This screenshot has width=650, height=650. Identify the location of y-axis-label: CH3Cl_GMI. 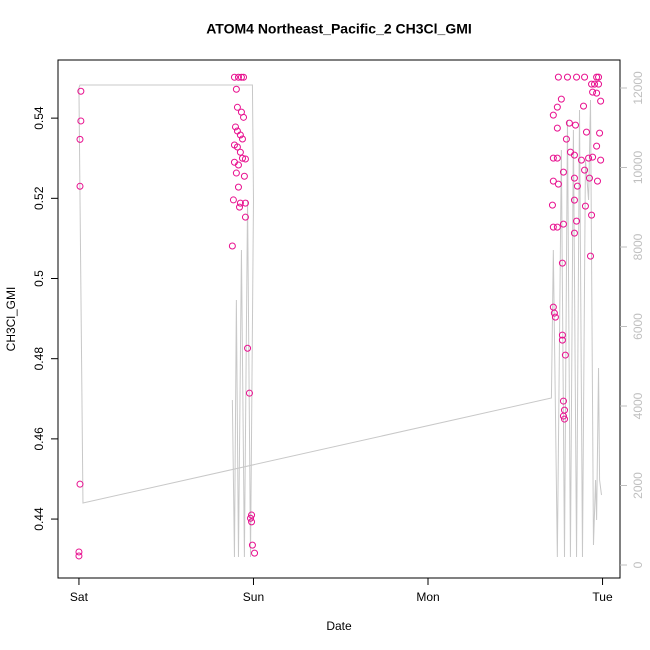
(11, 319).